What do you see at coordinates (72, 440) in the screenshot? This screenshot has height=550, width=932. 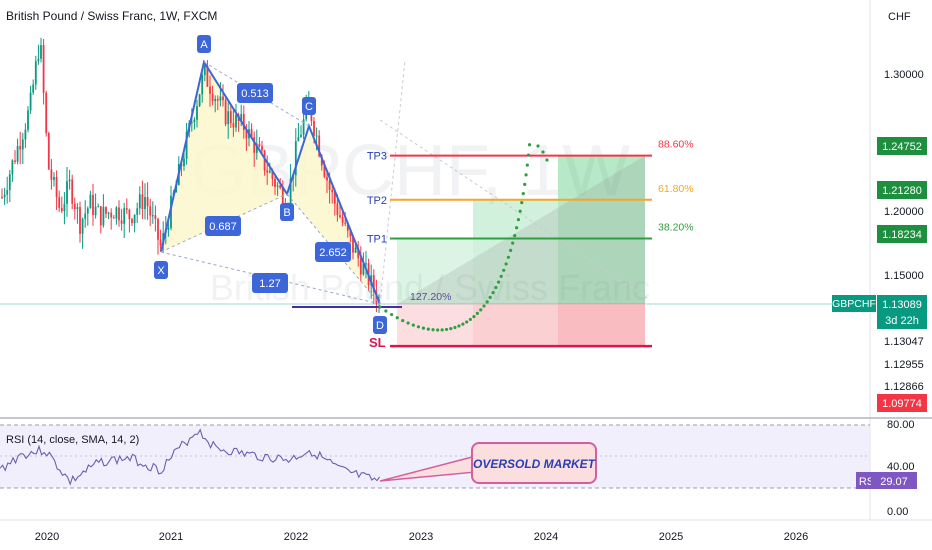 I see `rsi-label: RSI (14, close, SMA, 14, 2)` at bounding box center [72, 440].